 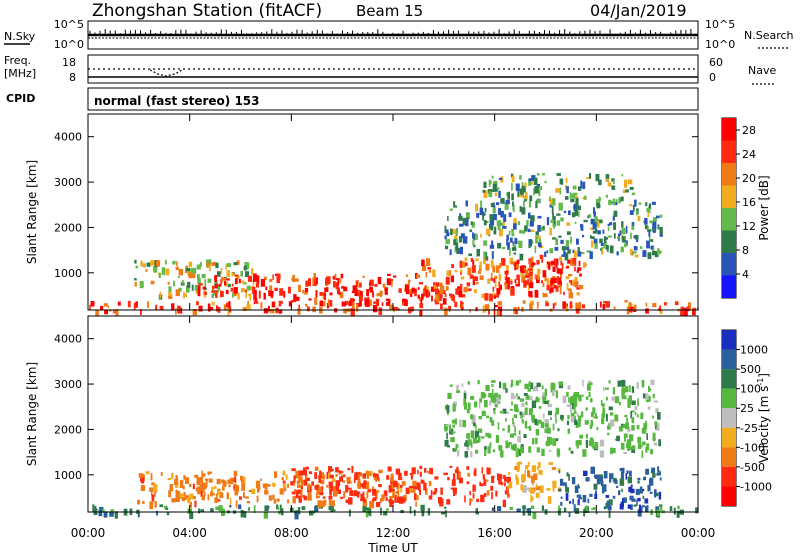 I want to click on nave-dip, so click(x=166, y=73).